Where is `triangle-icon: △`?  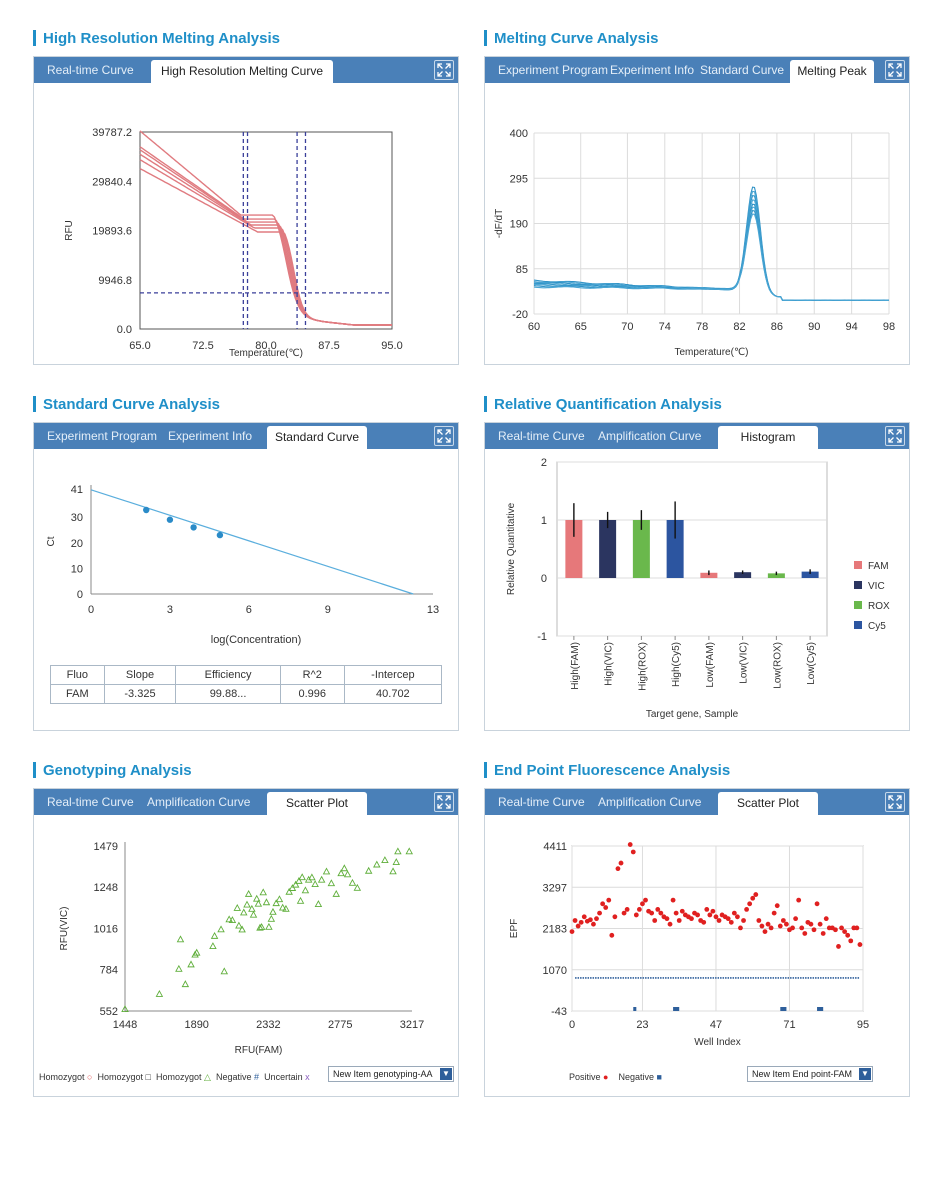
triangle-icon: △ is located at coordinates (207, 1077).